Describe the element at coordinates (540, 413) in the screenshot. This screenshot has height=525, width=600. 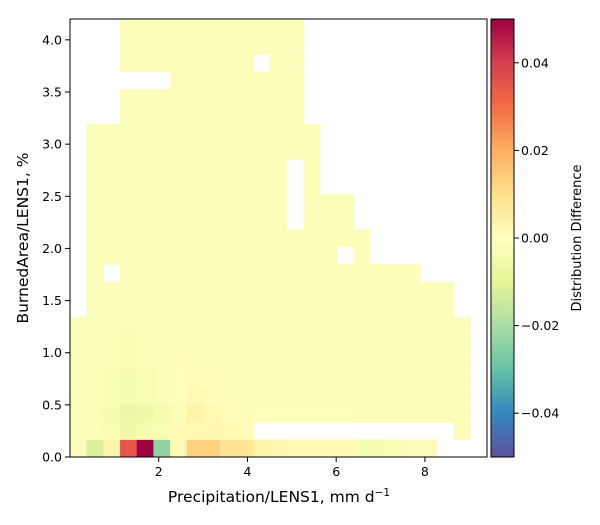
I see `colorbar-tick-label: −0.04` at that location.